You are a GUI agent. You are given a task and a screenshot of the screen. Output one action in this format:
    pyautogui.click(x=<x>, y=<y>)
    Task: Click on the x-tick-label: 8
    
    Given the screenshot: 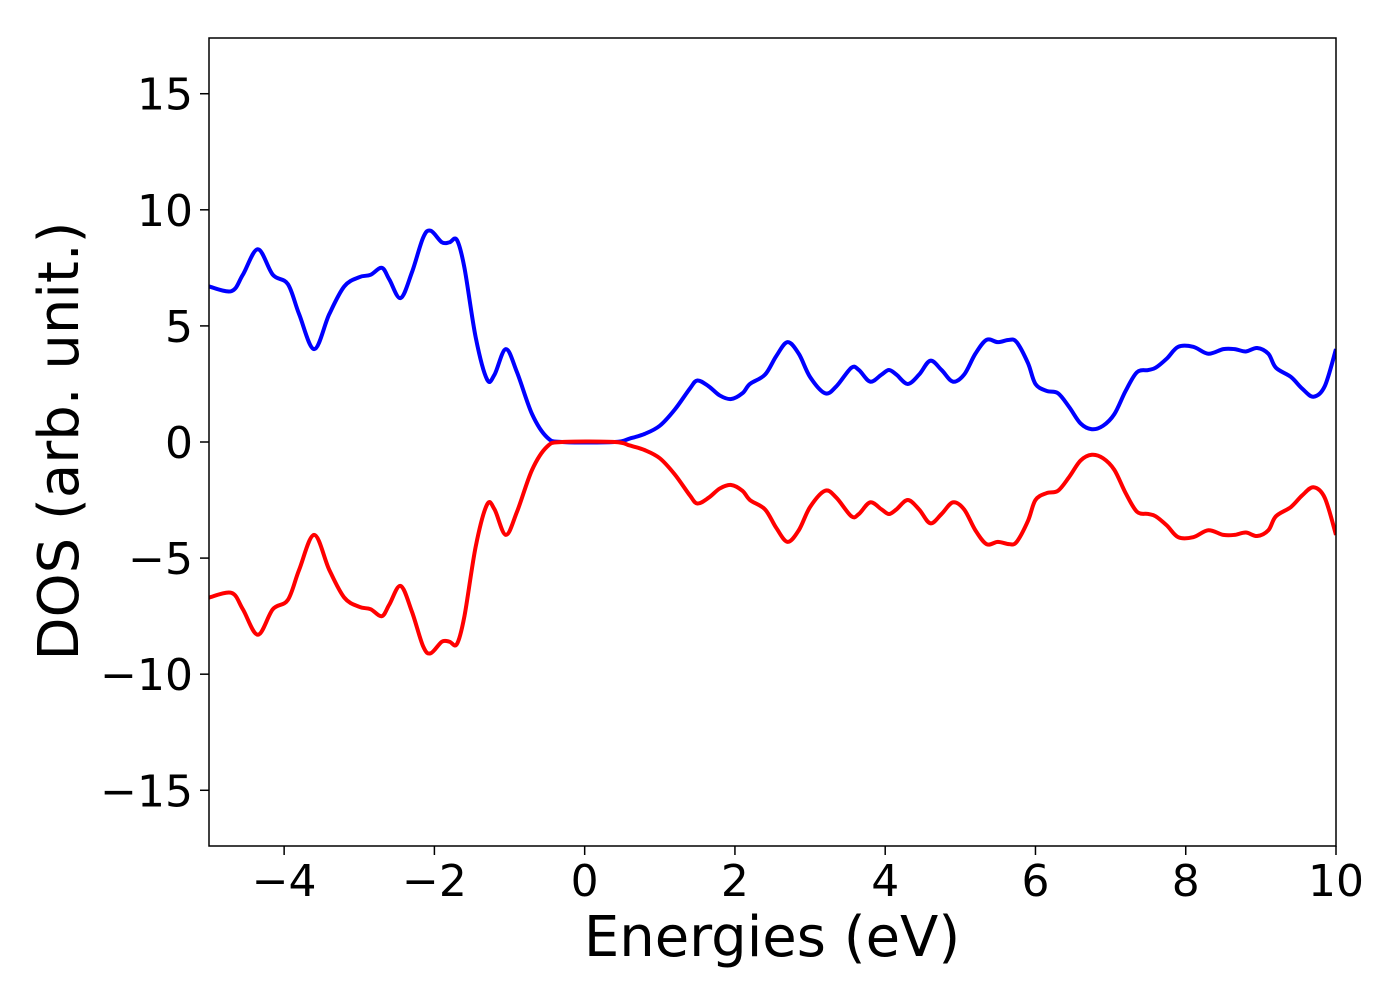 What is the action you would take?
    pyautogui.click(x=1186, y=881)
    